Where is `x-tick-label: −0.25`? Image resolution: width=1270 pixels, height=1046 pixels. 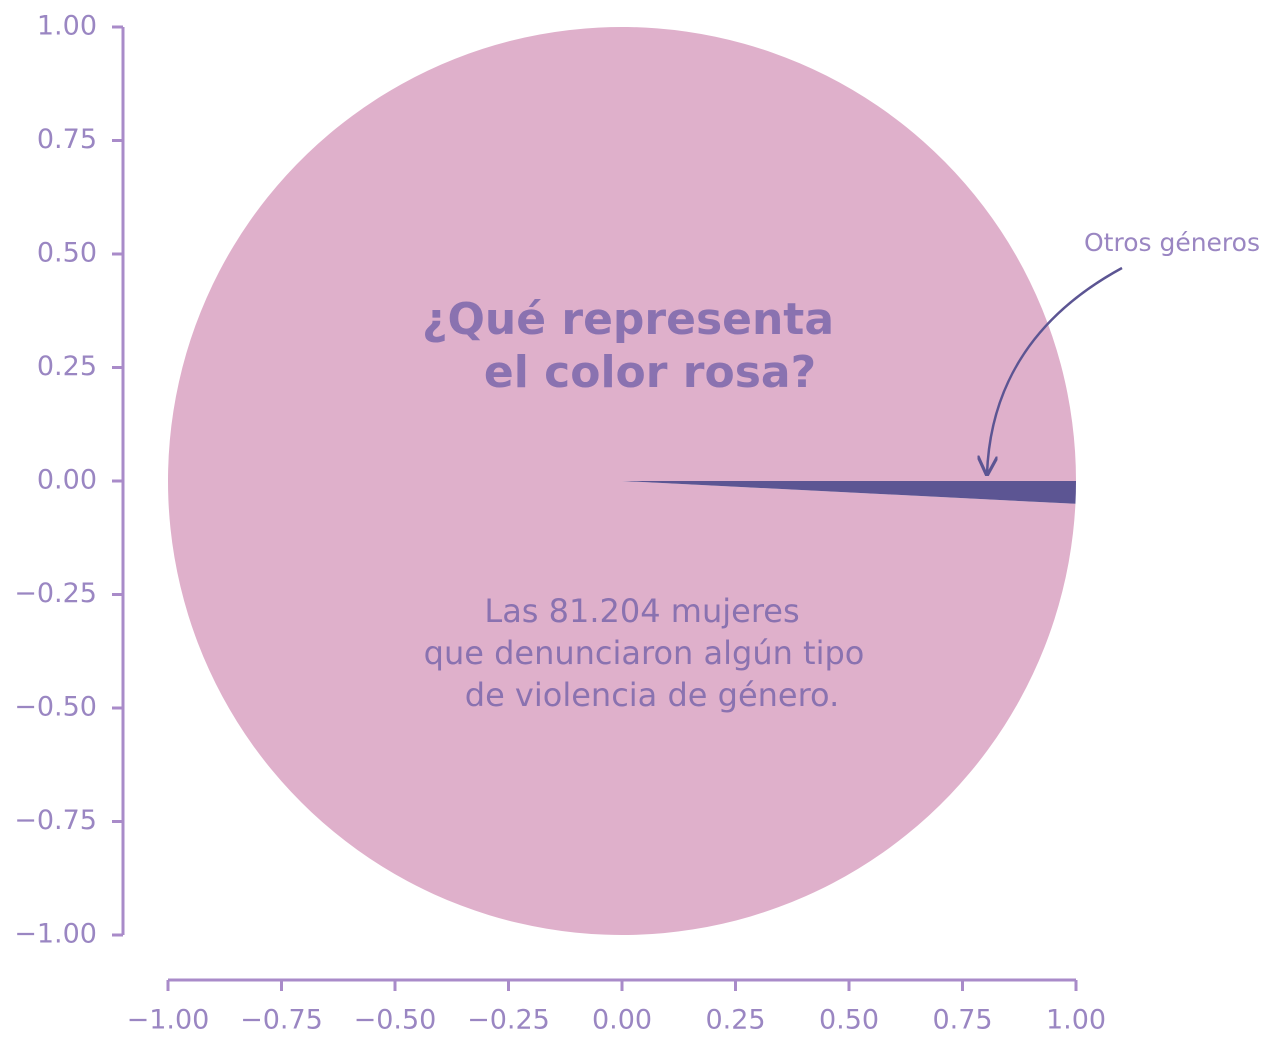
x-tick-label: −0.25 is located at coordinates (508, 1020).